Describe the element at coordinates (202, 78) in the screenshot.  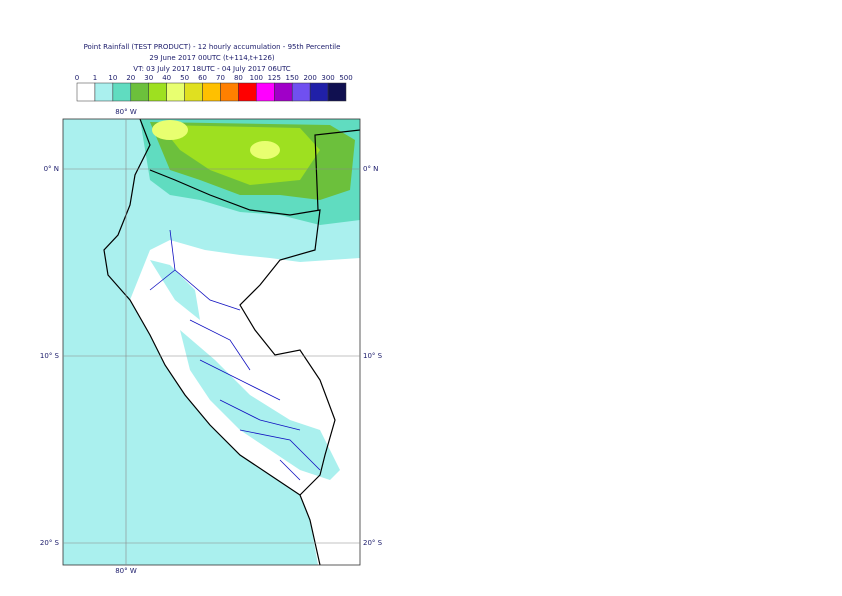
I see `legend-tick: 60` at that location.